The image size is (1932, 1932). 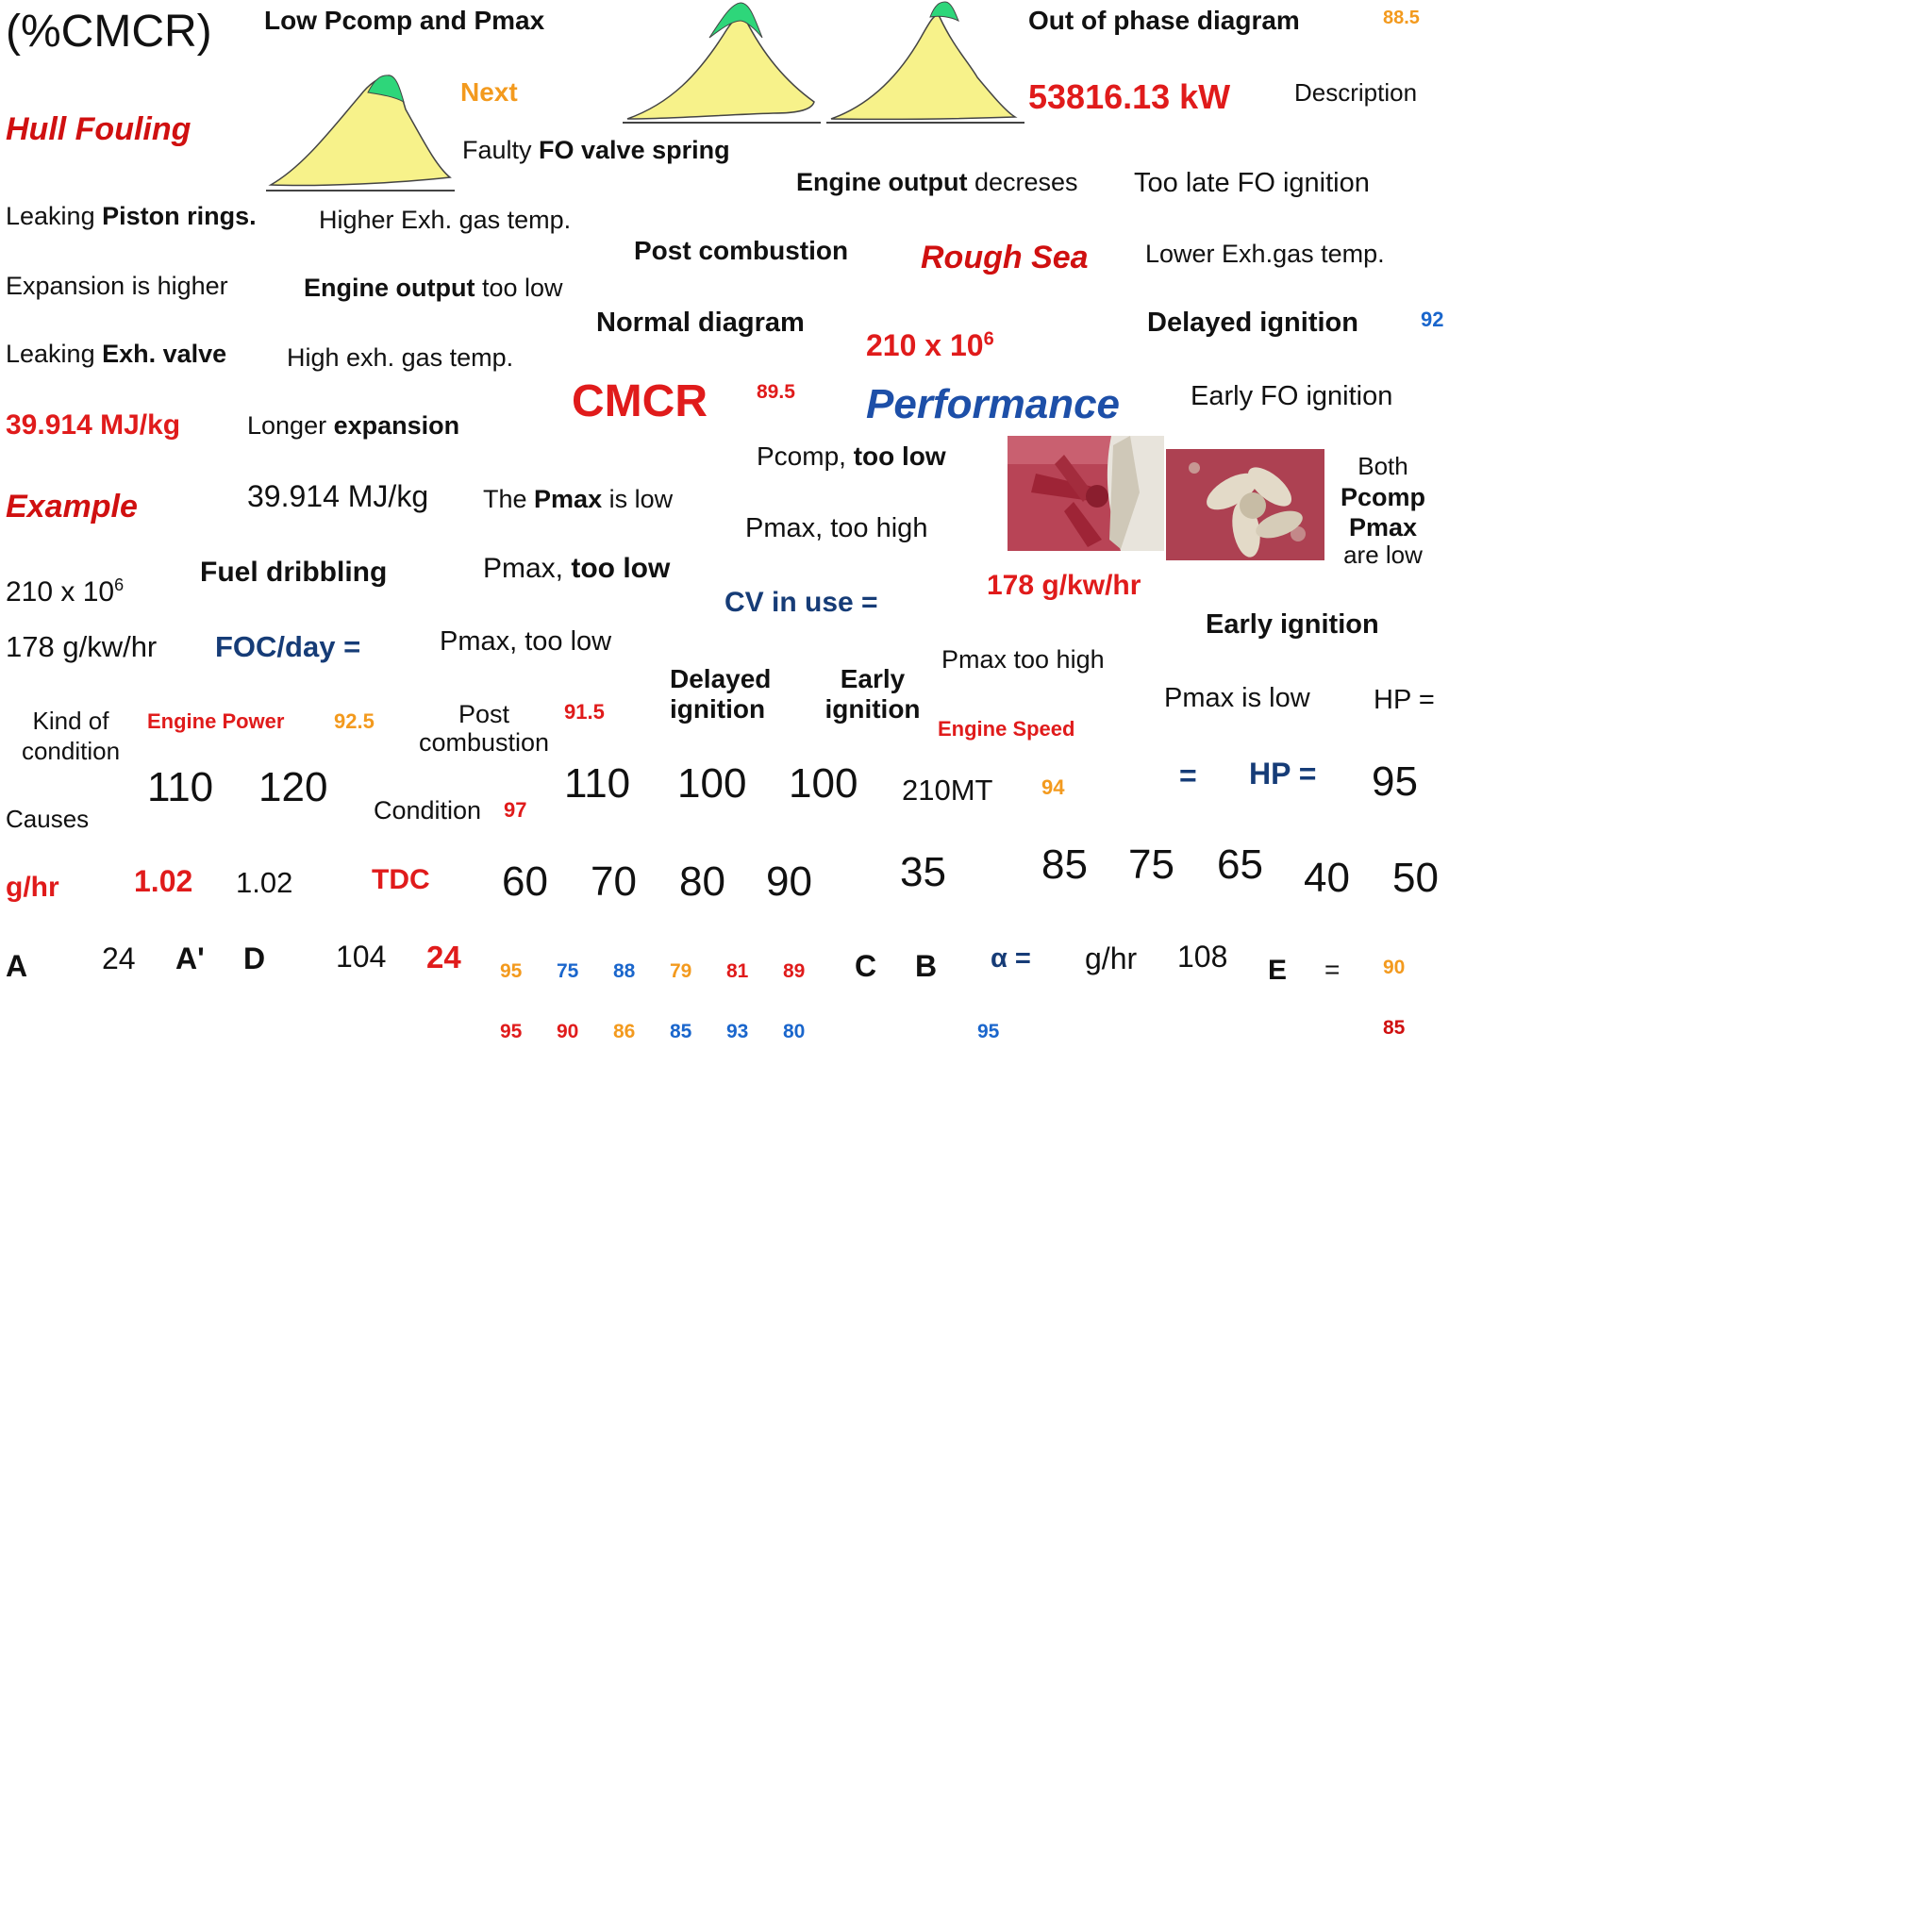 I want to click on number-65: 65, so click(x=1240, y=865).